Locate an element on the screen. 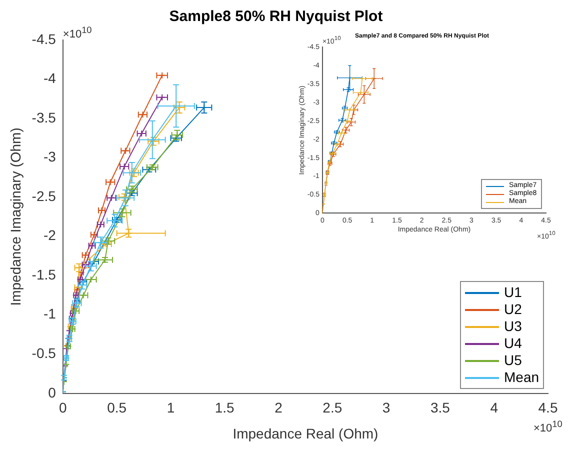 The width and height of the screenshot is (570, 453). x-axis-title: Impedance Real (Ohm) is located at coordinates (305, 433).